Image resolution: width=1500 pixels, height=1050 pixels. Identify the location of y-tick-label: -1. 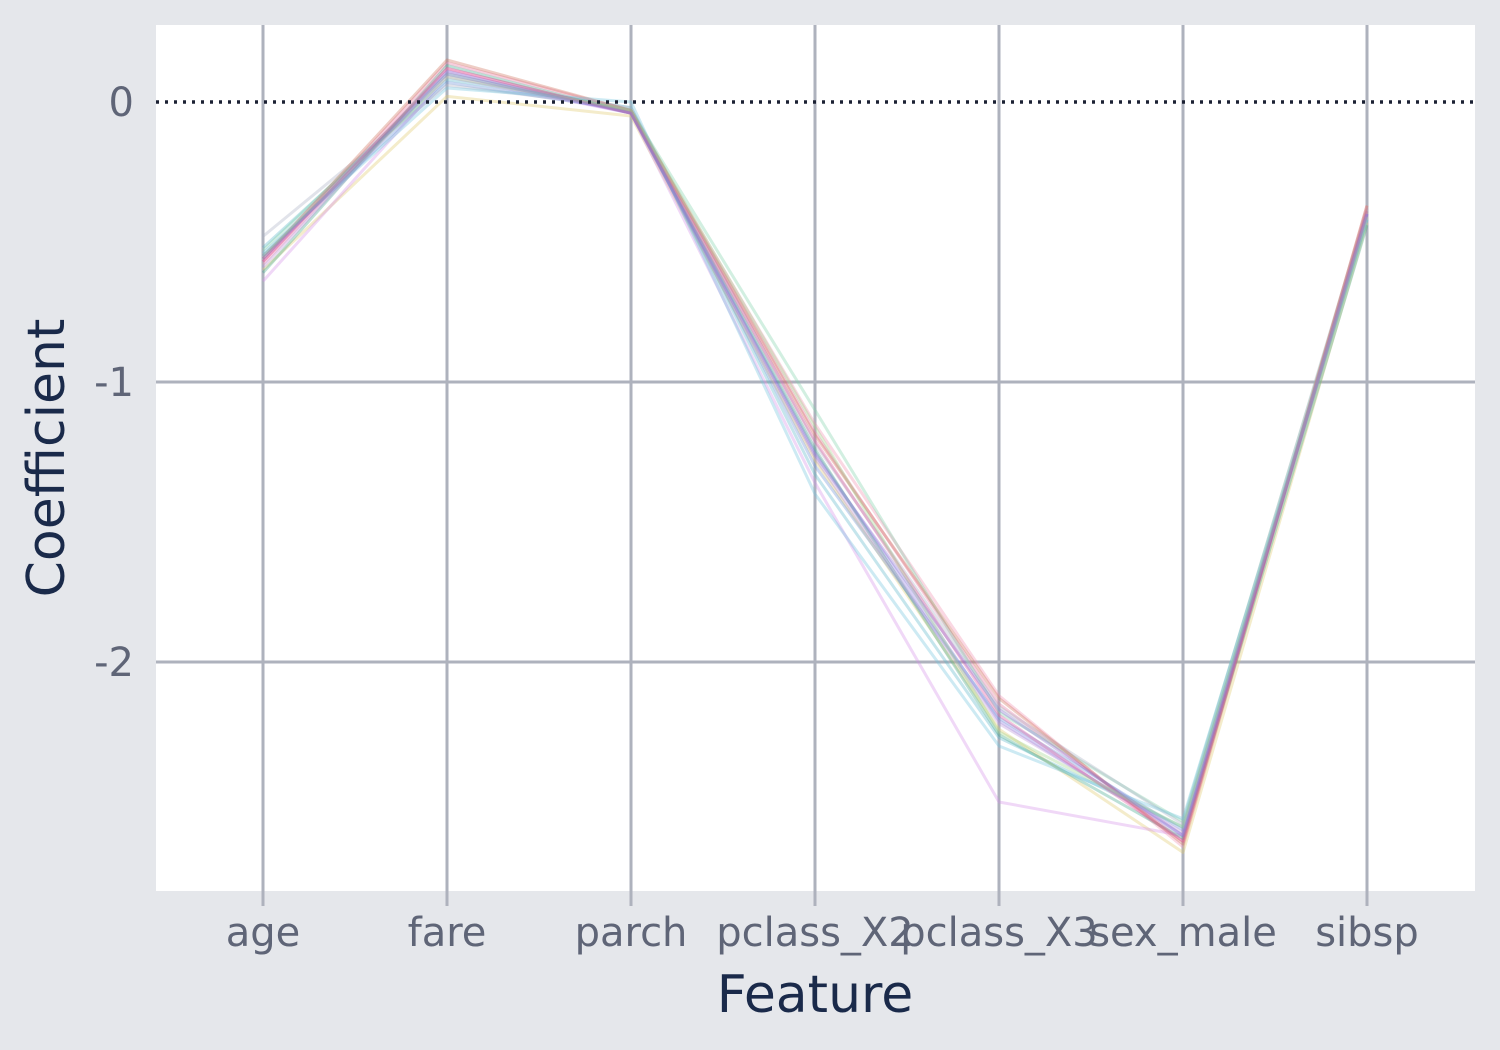
(114, 383).